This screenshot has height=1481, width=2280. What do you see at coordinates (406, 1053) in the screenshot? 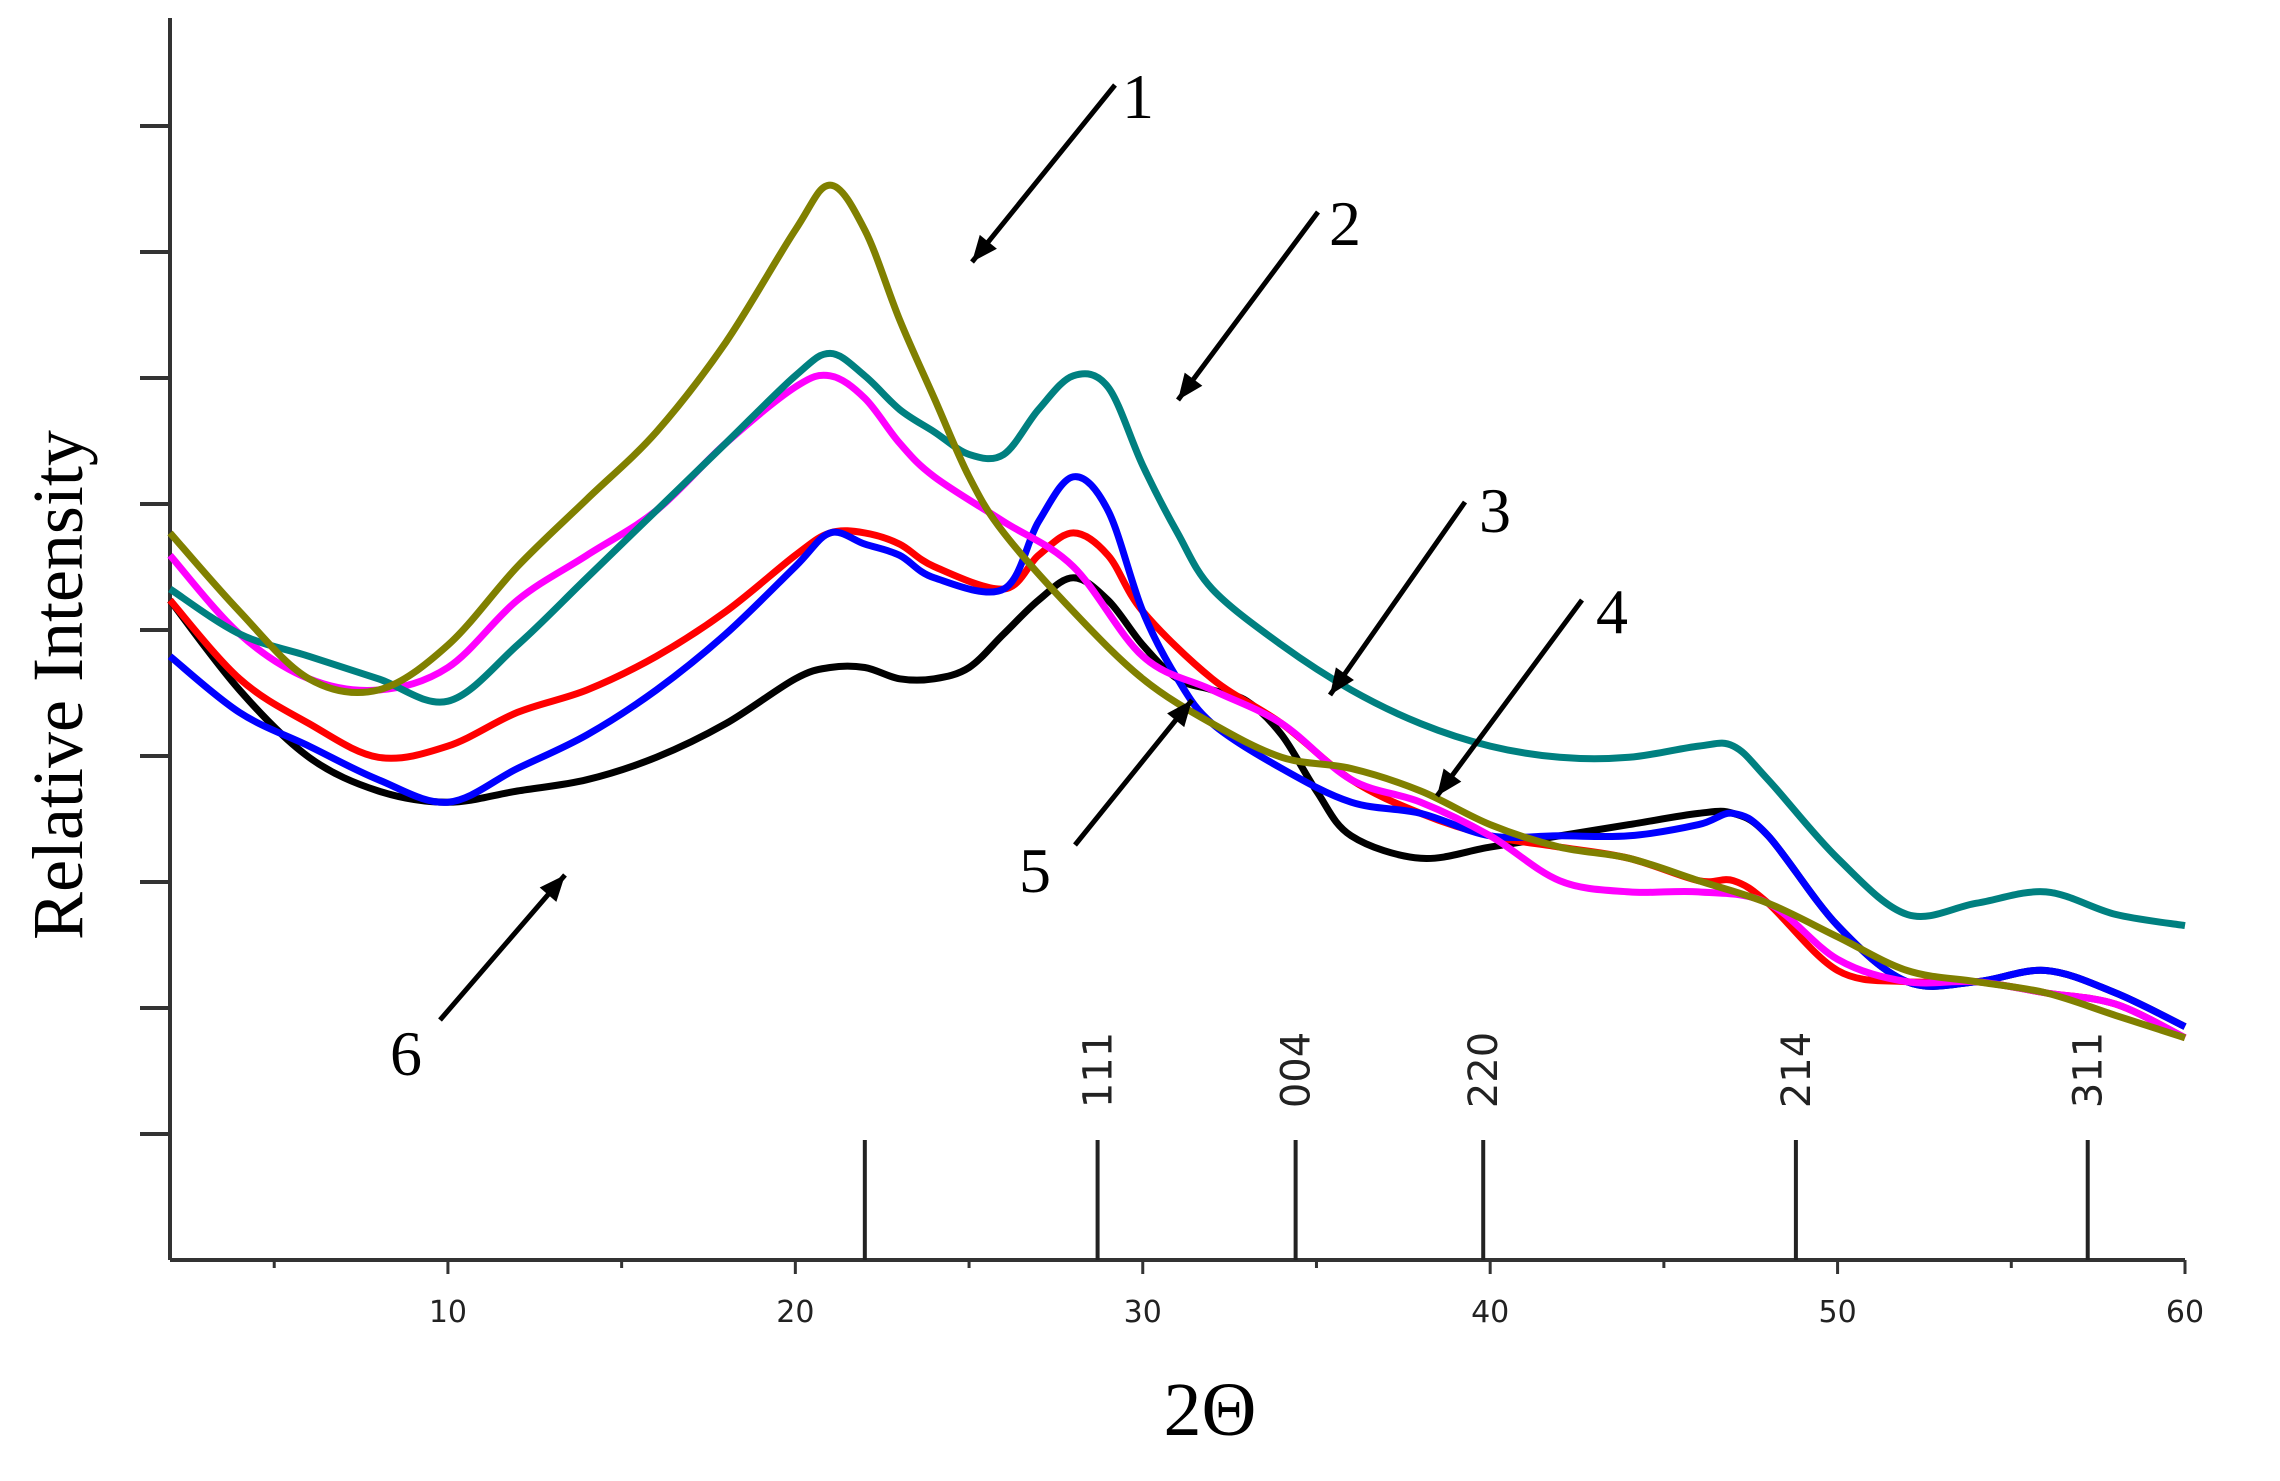
I see `callout-label: 6` at bounding box center [406, 1053].